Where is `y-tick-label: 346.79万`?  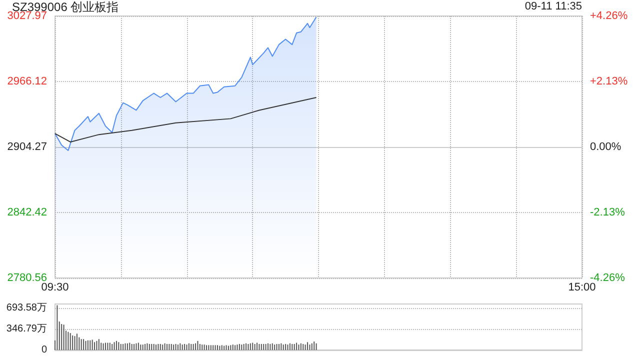
y-tick-label: 346.79万 is located at coordinates (26, 329).